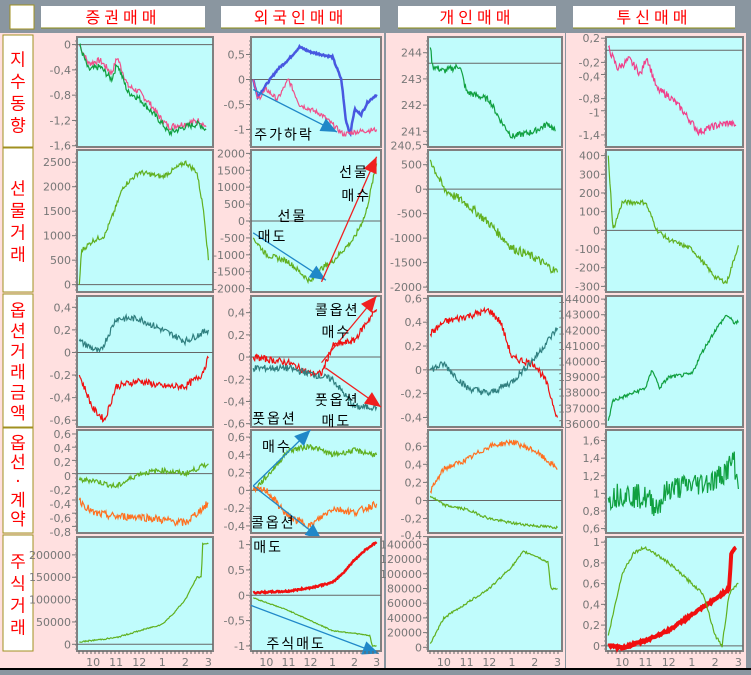  Describe the element at coordinates (239, 130) in the screenshot. I see `y-tick-label: -1` at that location.